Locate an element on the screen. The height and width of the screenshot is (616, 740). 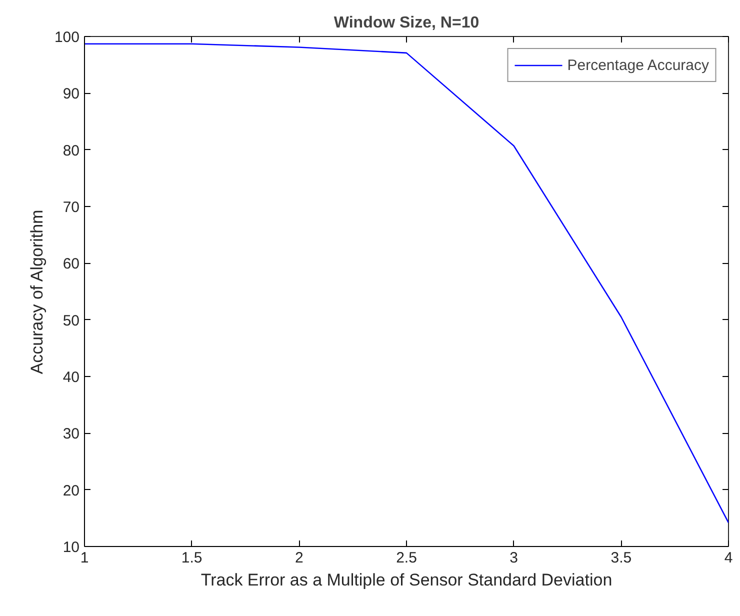
x-axis-title: Track Error as a Multiple of Sensor Standard Deviation is located at coordinates (406, 580).